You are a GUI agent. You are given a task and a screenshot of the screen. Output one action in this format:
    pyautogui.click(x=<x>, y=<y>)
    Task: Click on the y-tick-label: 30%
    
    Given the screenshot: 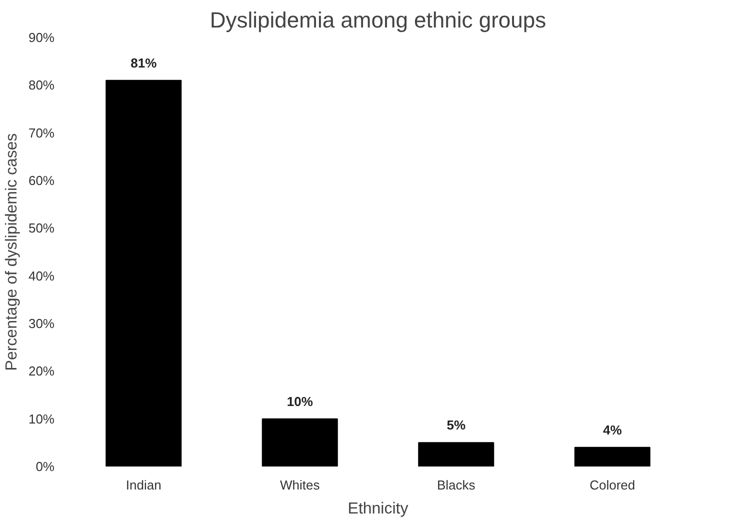 What is the action you would take?
    pyautogui.click(x=41, y=323)
    